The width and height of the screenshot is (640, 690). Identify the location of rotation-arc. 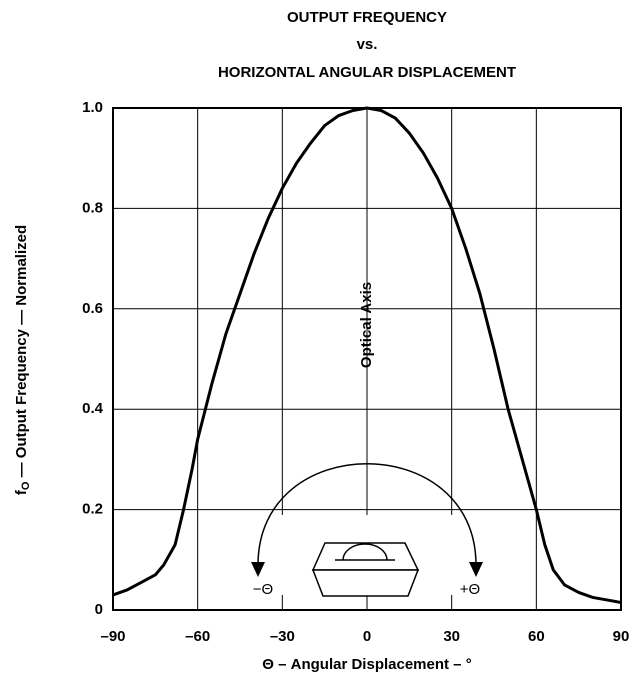
(367, 514).